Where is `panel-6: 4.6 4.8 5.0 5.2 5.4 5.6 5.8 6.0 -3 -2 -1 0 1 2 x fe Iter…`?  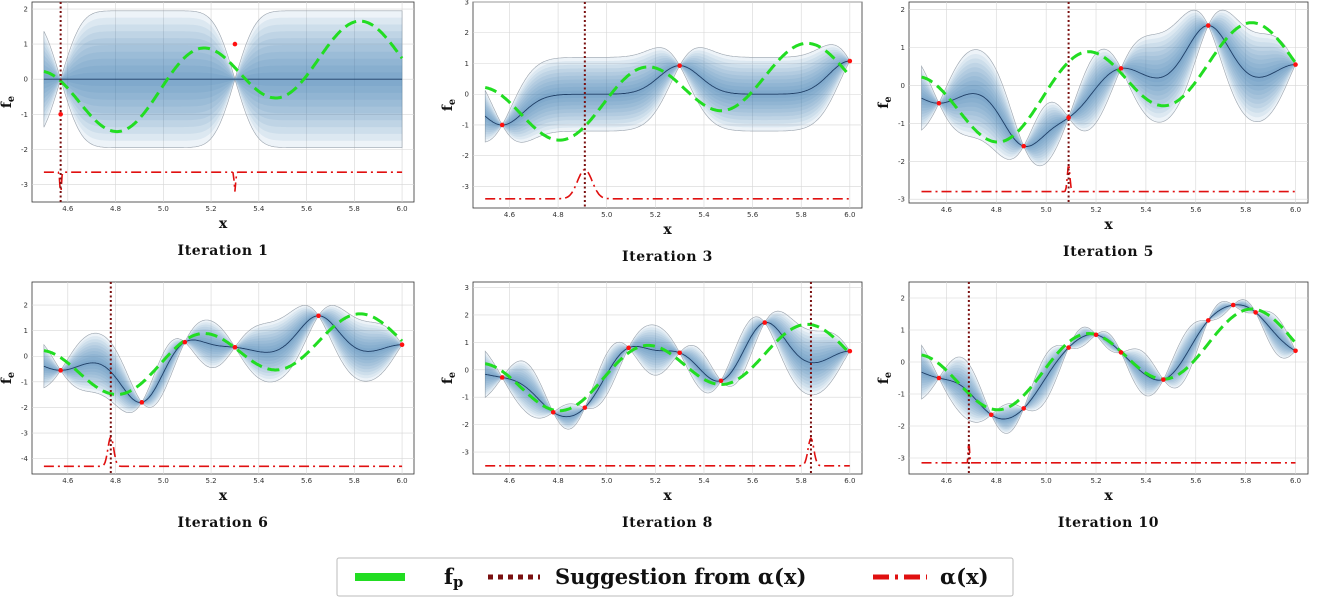 panel-6: 4.6 4.8 5.0 5.2 5.4 5.6 5.8 6.0 -3 -2 -1 0 1 2 x fe Iter… is located at coordinates (1092, 406).